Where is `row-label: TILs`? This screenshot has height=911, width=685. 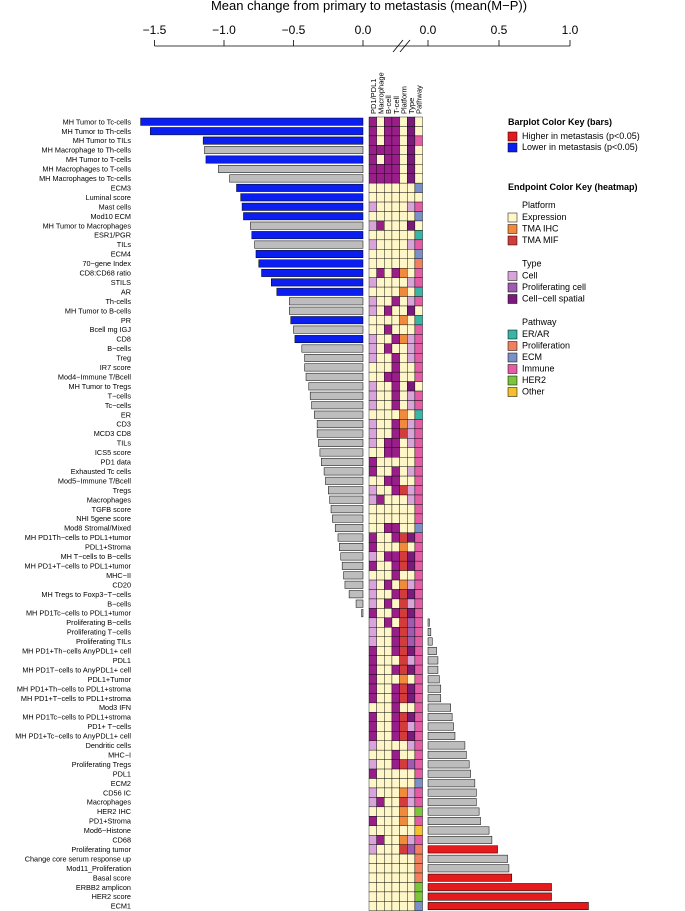
row-label: TILs is located at coordinates (124, 443).